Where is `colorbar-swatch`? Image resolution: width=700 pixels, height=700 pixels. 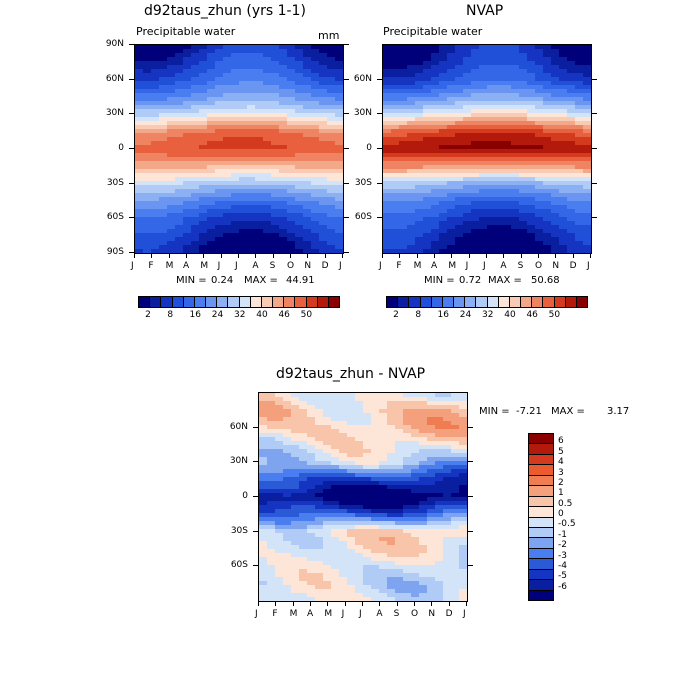
colorbar-swatch is located at coordinates (415, 302).